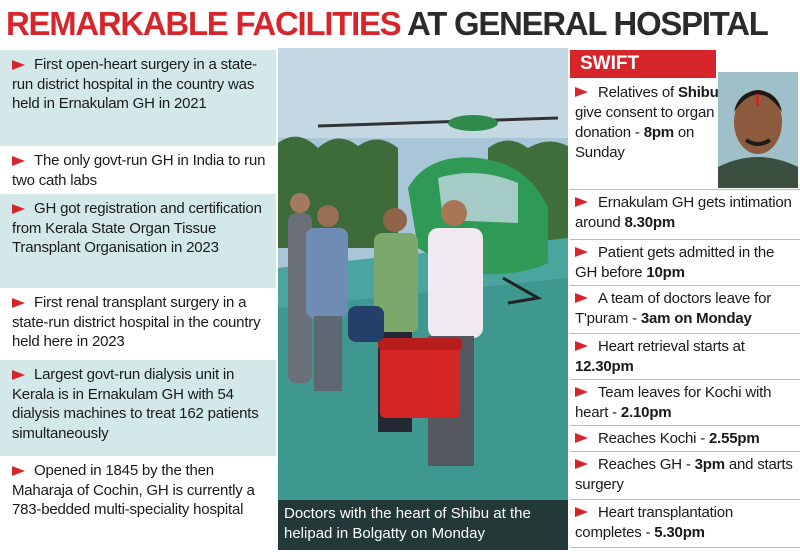 The image size is (800, 552). What do you see at coordinates (588, 23) in the screenshot?
I see `title-dark: AT GENERAL HOSPITAL` at bounding box center [588, 23].